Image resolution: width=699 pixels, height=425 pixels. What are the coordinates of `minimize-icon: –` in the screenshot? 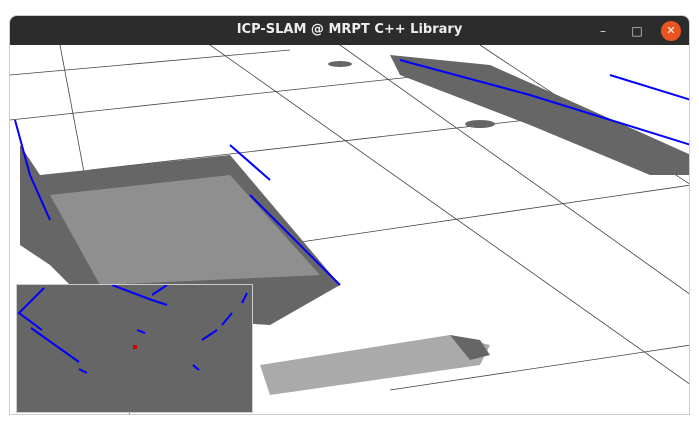 It's located at (603, 31).